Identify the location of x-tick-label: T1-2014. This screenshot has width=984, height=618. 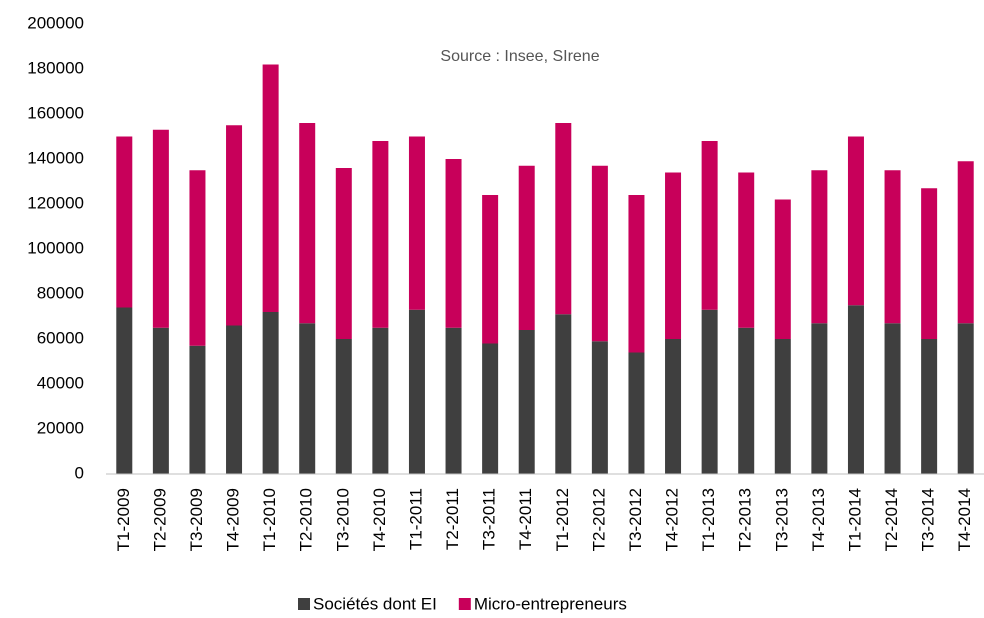
(854, 519).